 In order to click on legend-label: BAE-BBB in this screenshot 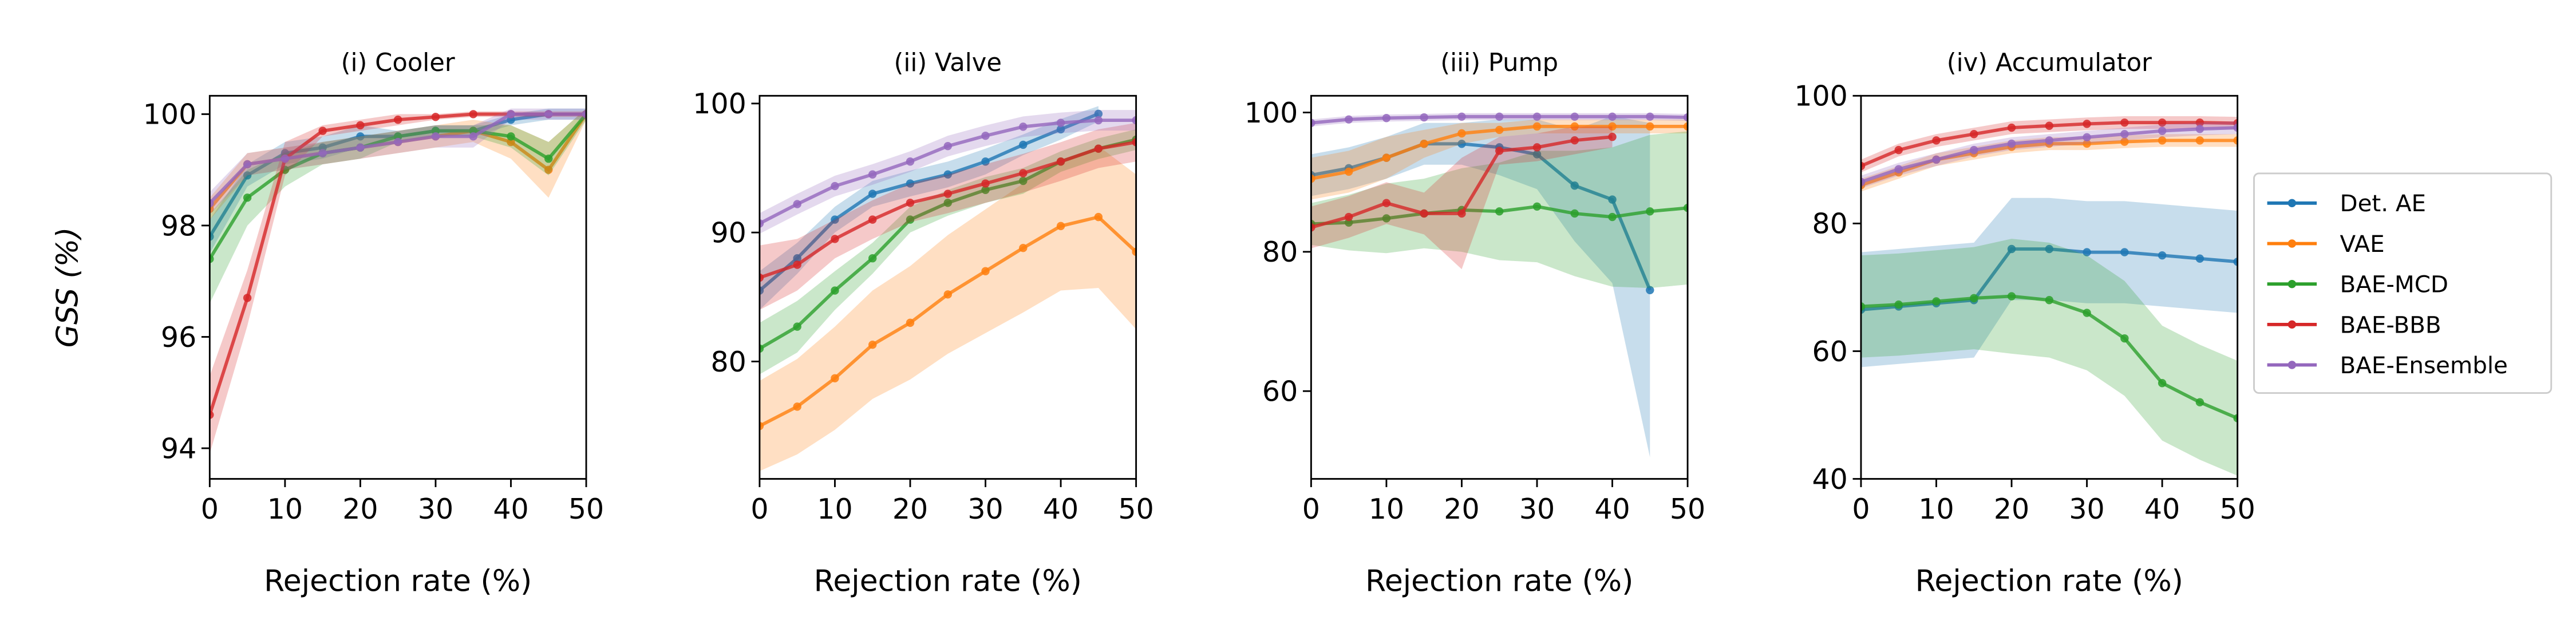, I will do `click(2390, 324)`.